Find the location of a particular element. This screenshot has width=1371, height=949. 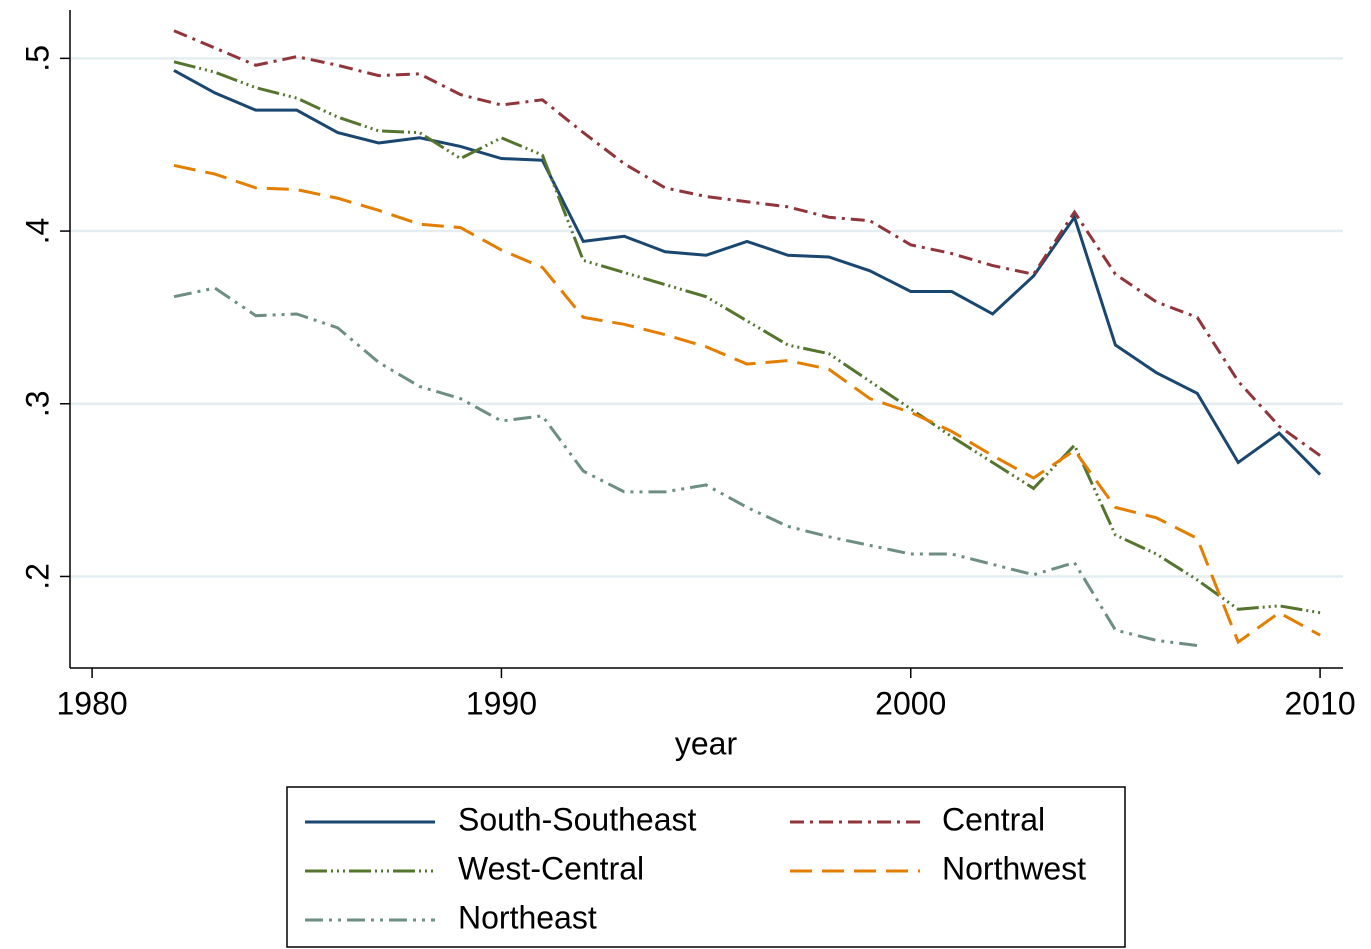

legend-box is located at coordinates (706, 867).